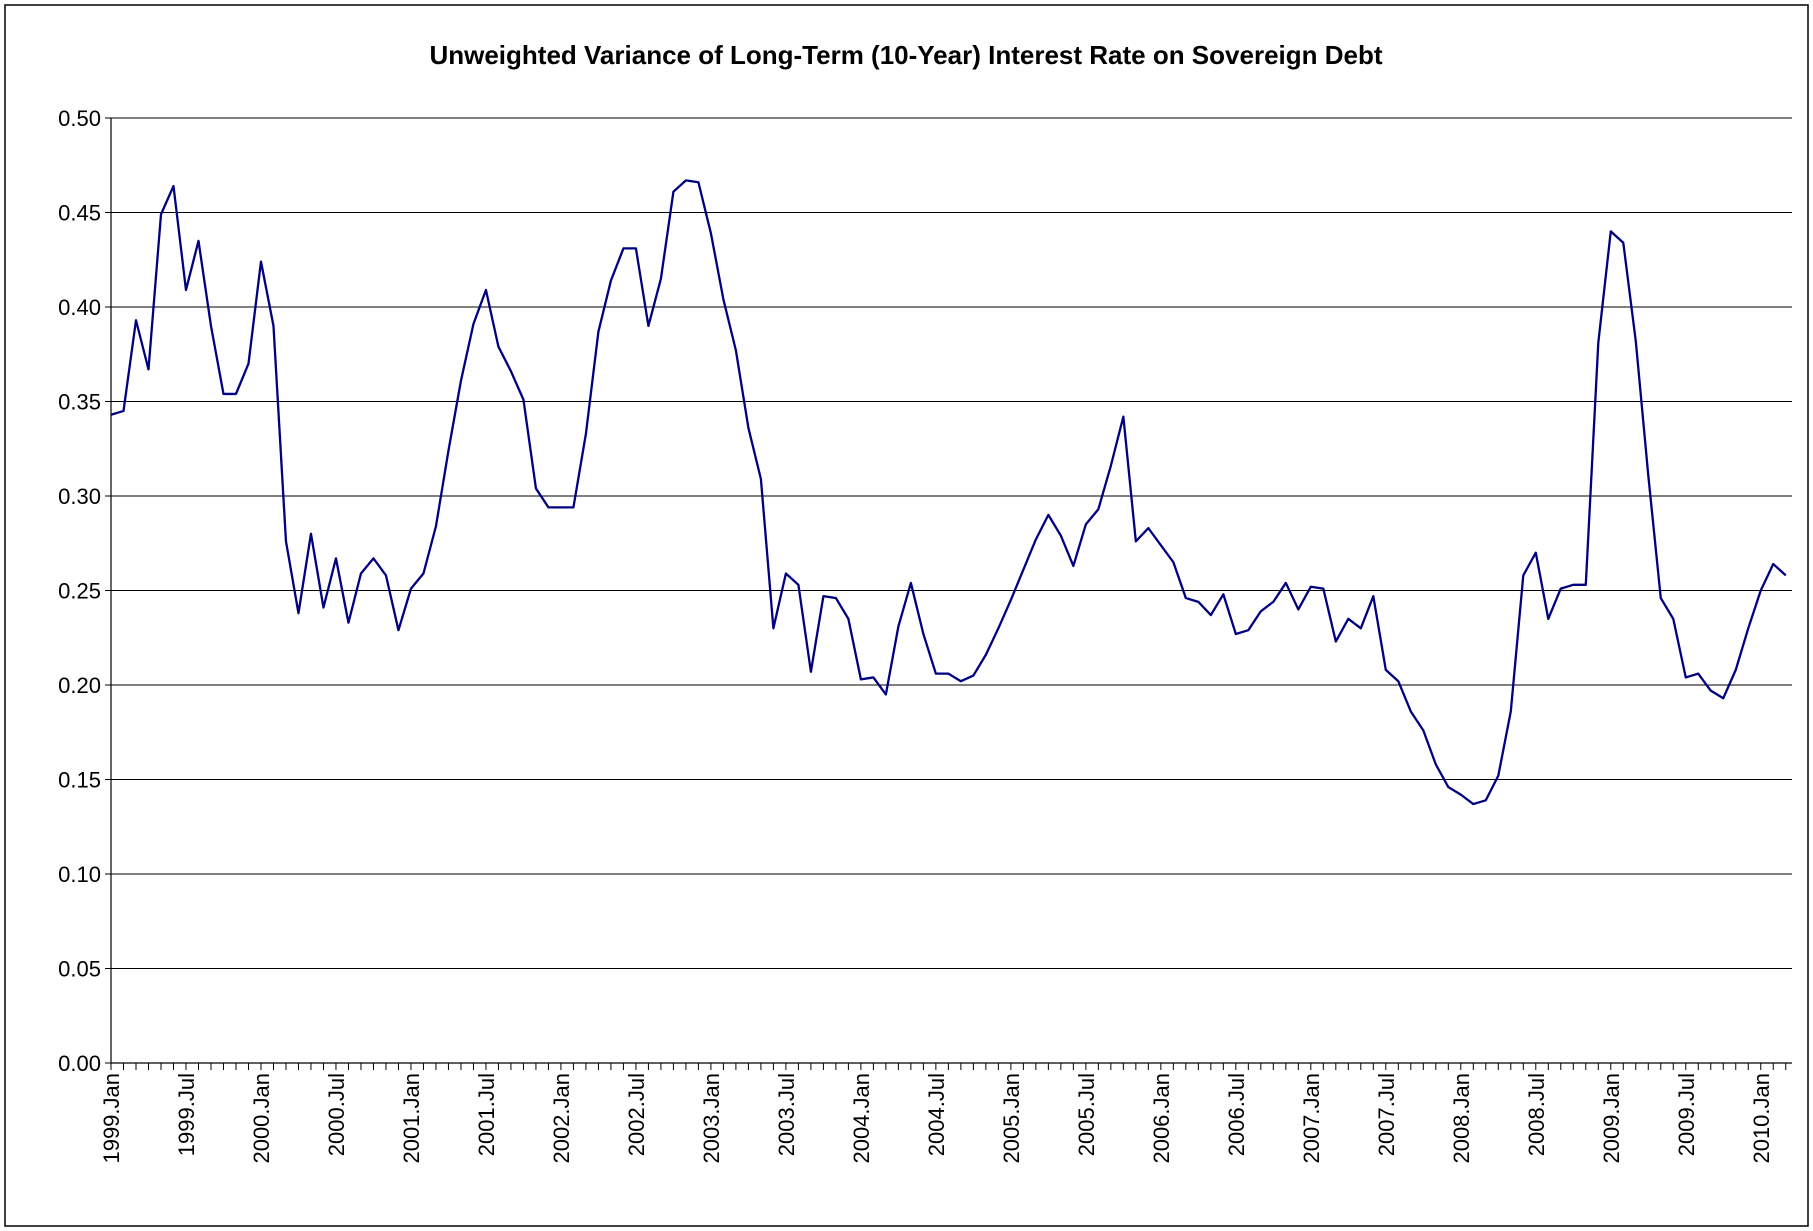  Describe the element at coordinates (111, 1118) in the screenshot. I see `x-tick-label: 1999.Jan` at that location.